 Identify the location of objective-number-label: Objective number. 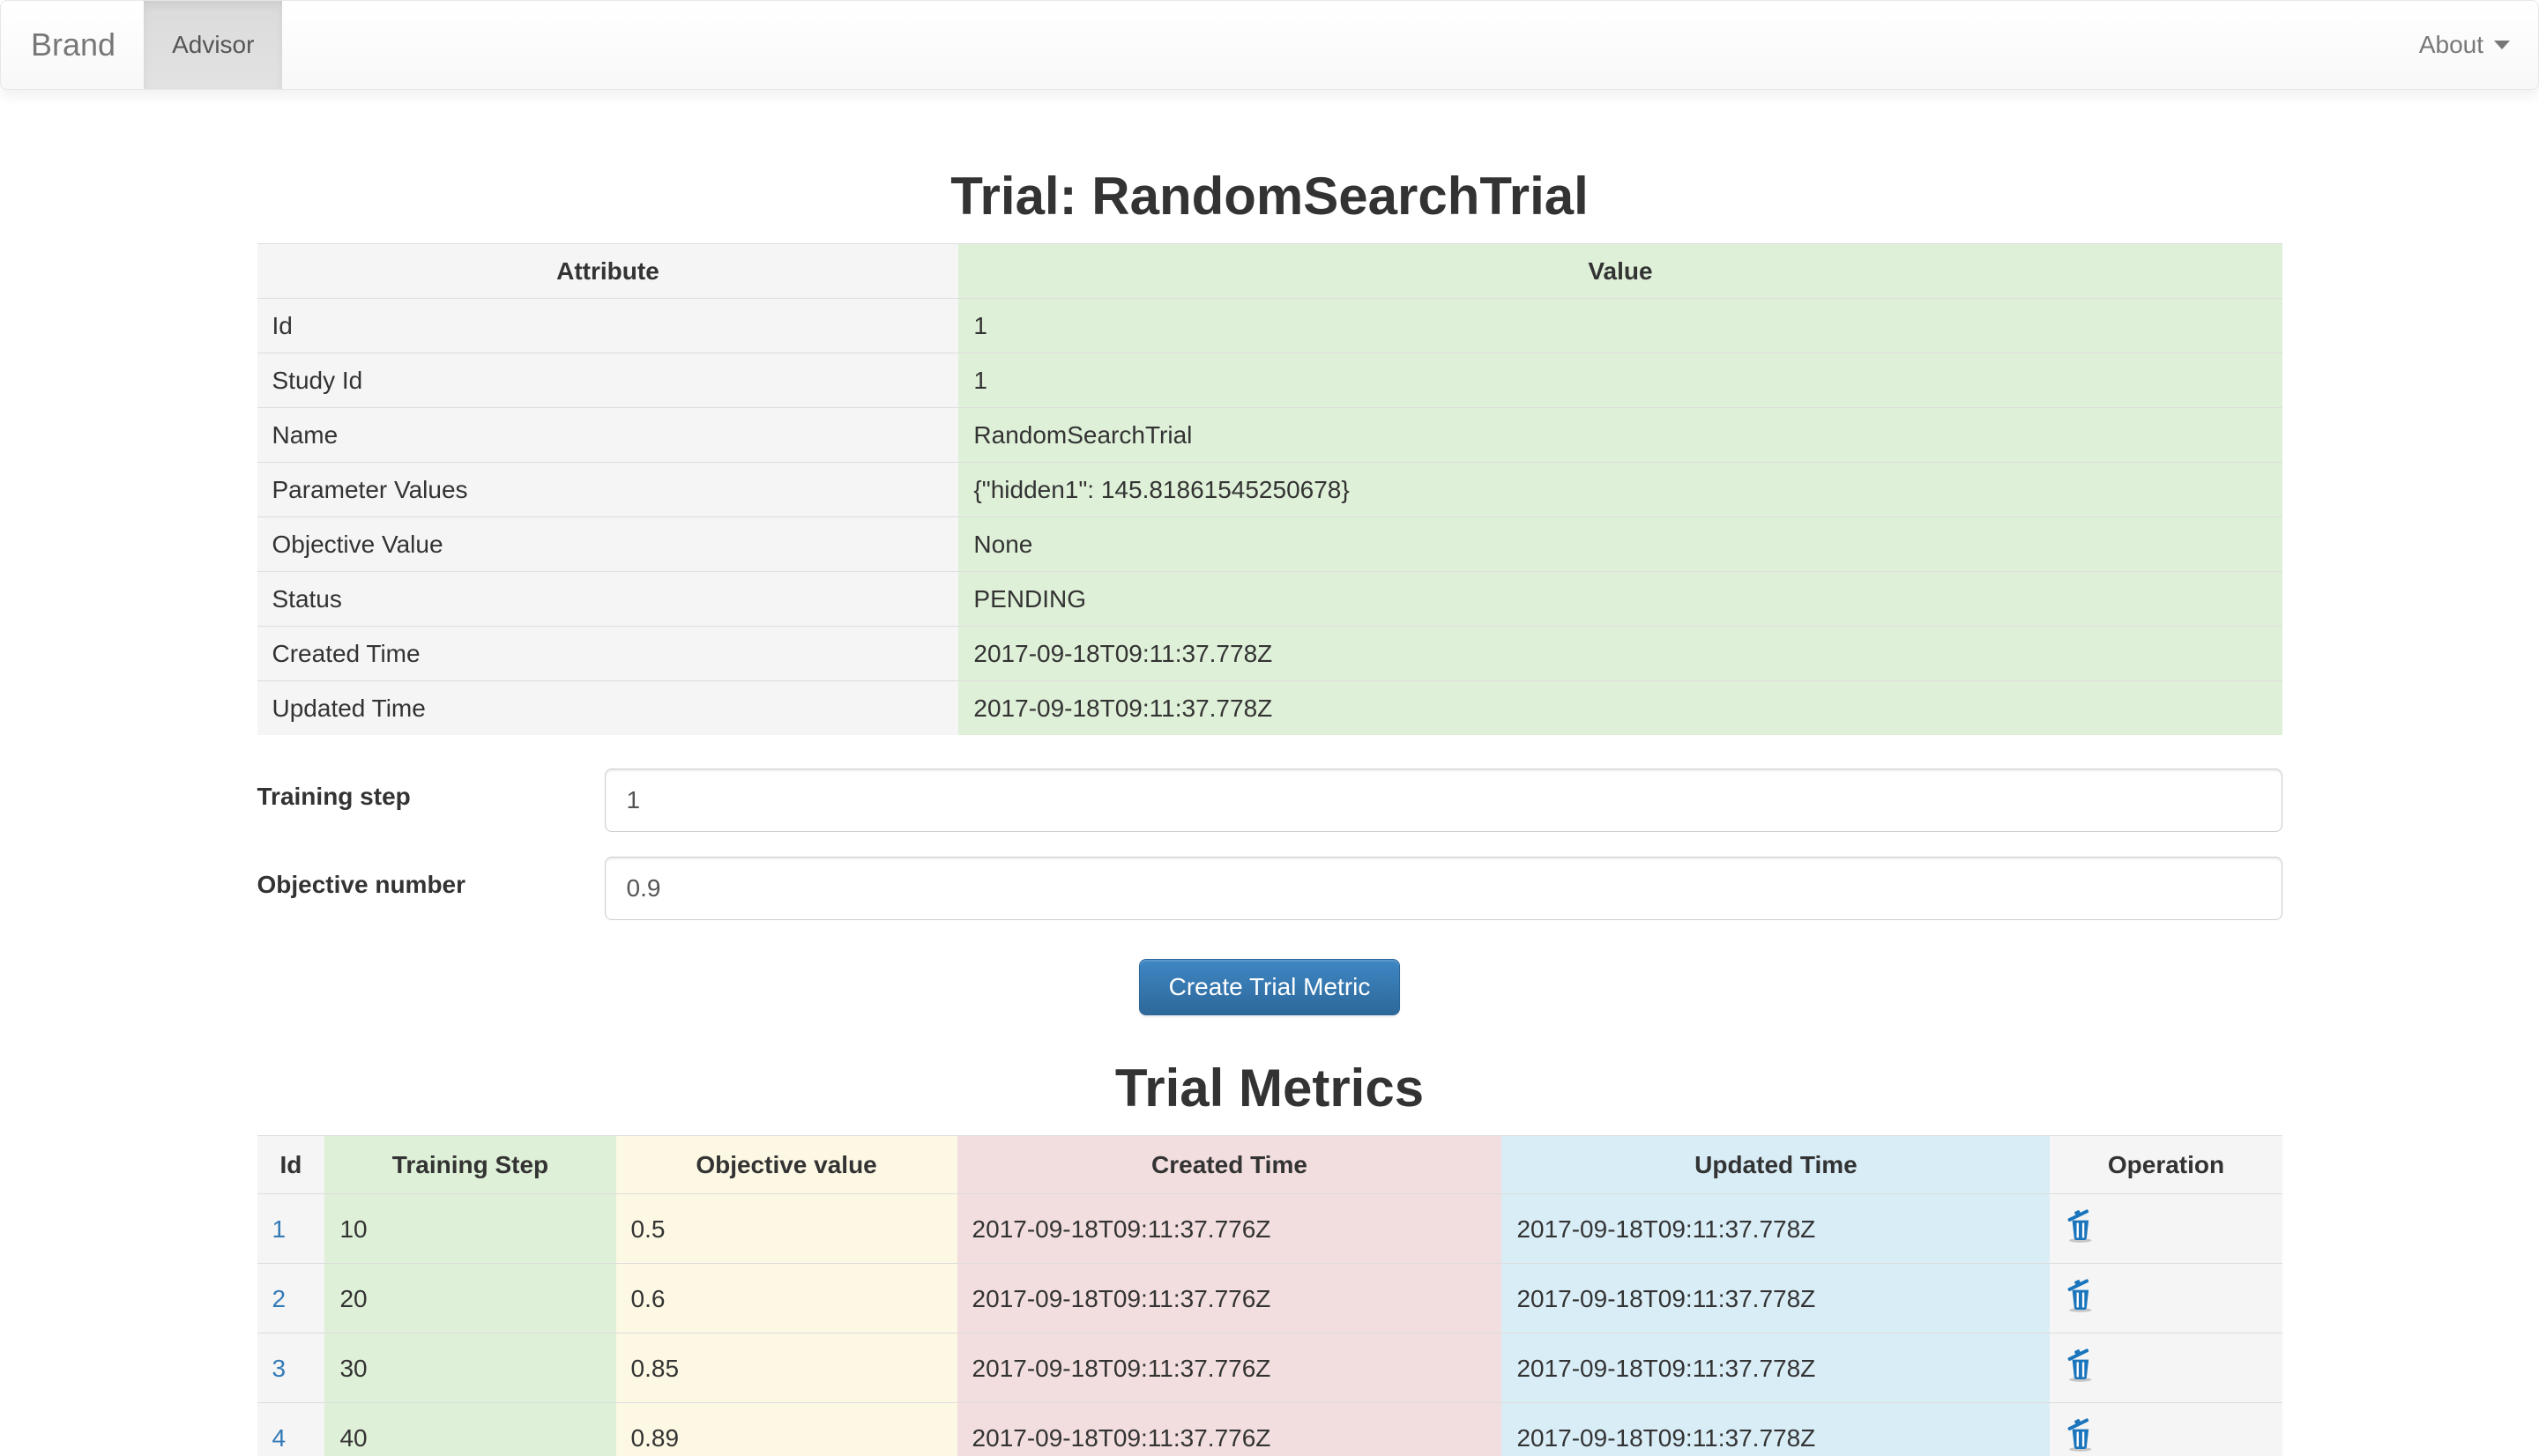
(361, 884).